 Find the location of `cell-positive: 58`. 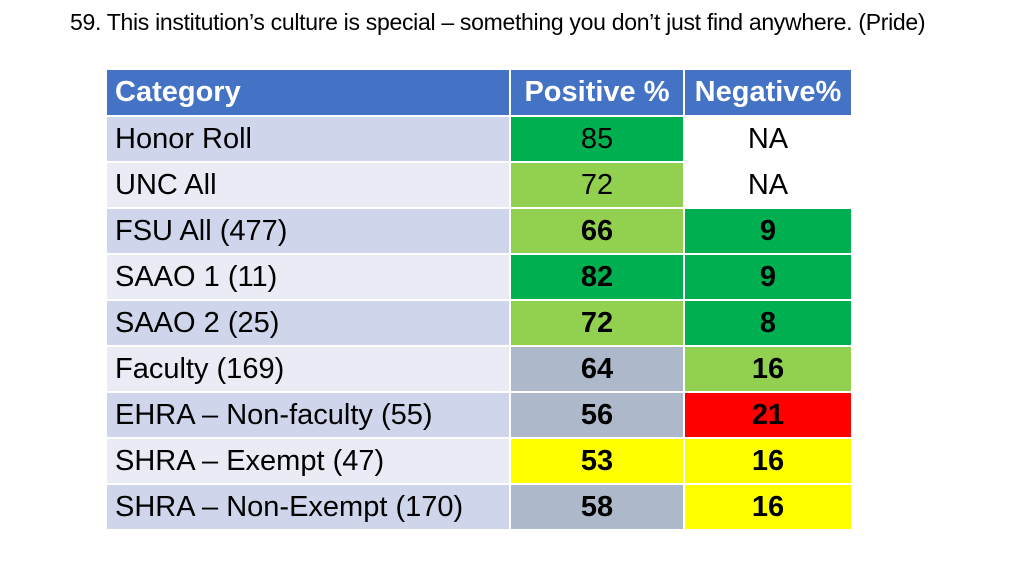

cell-positive: 58 is located at coordinates (597, 507).